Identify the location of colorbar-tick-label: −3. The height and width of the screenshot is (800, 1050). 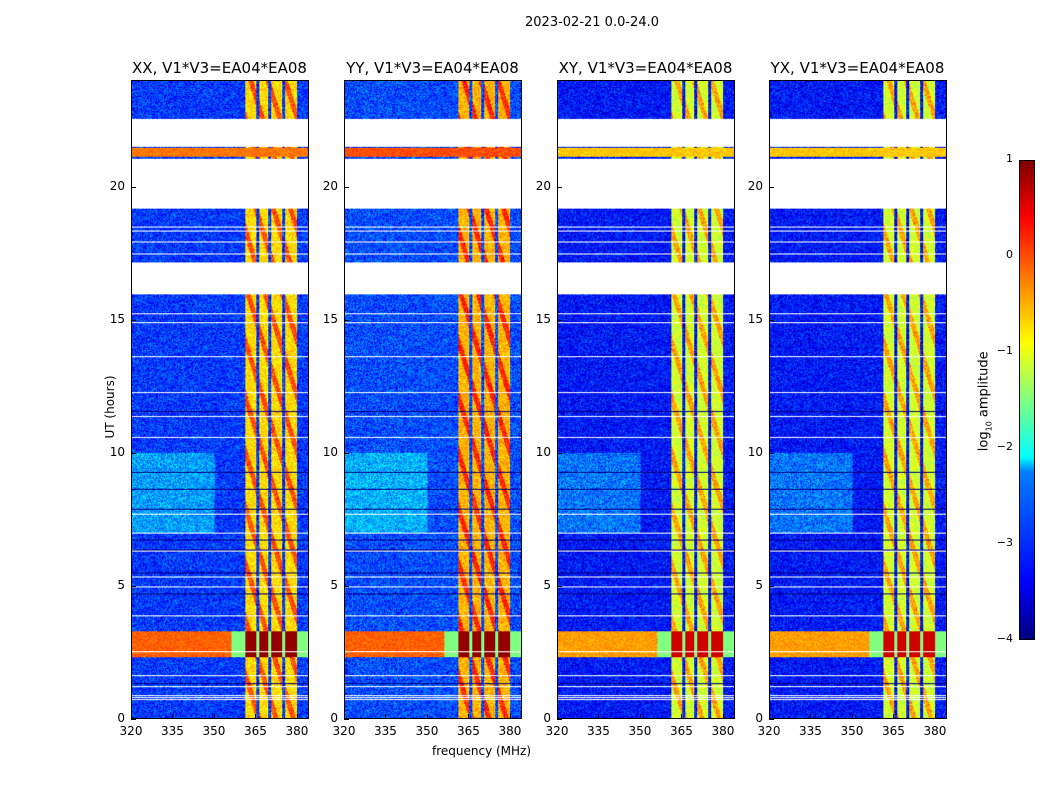
(1004, 542).